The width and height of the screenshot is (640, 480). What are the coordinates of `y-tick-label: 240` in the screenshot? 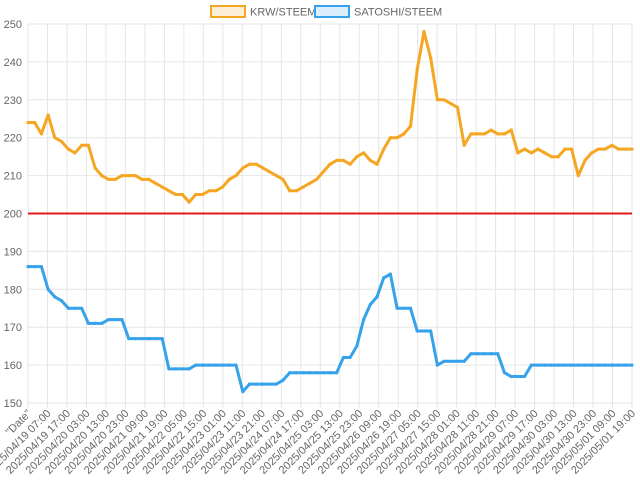 It's located at (13, 63).